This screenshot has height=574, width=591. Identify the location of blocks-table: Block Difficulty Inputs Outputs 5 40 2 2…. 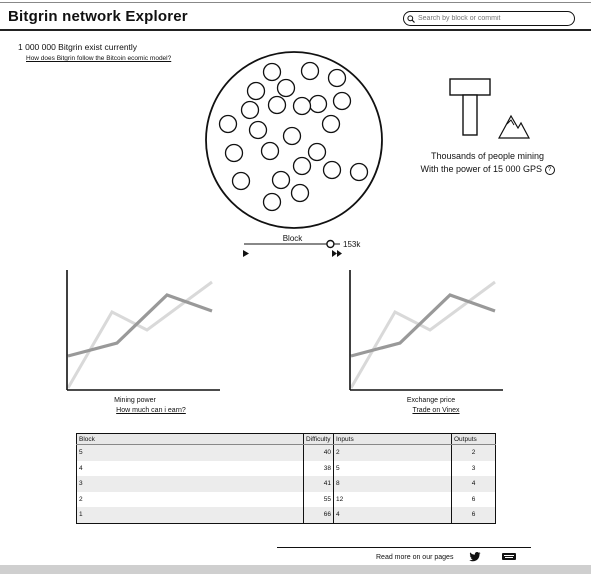
(286, 478).